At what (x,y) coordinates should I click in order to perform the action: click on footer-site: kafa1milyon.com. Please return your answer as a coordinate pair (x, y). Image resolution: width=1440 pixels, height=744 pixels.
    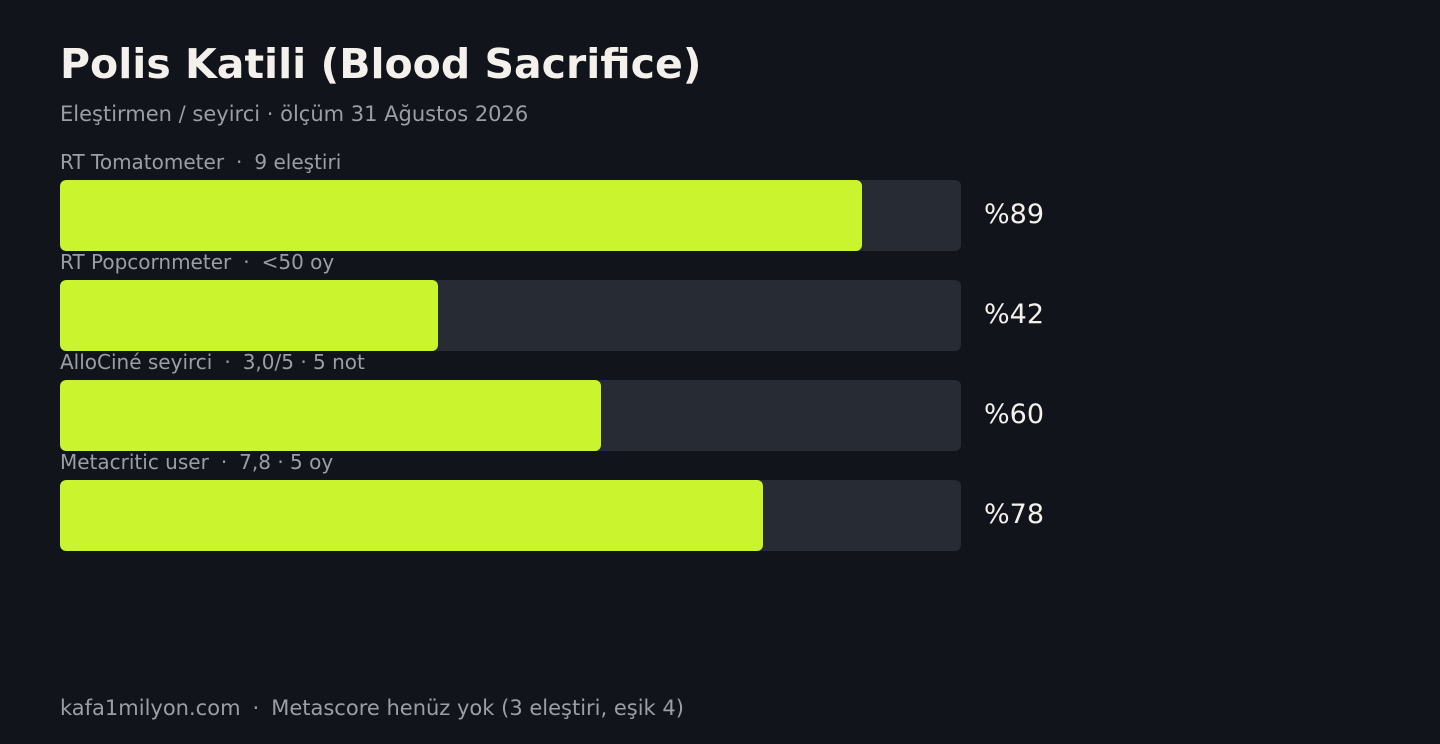
    Looking at the image, I should click on (150, 708).